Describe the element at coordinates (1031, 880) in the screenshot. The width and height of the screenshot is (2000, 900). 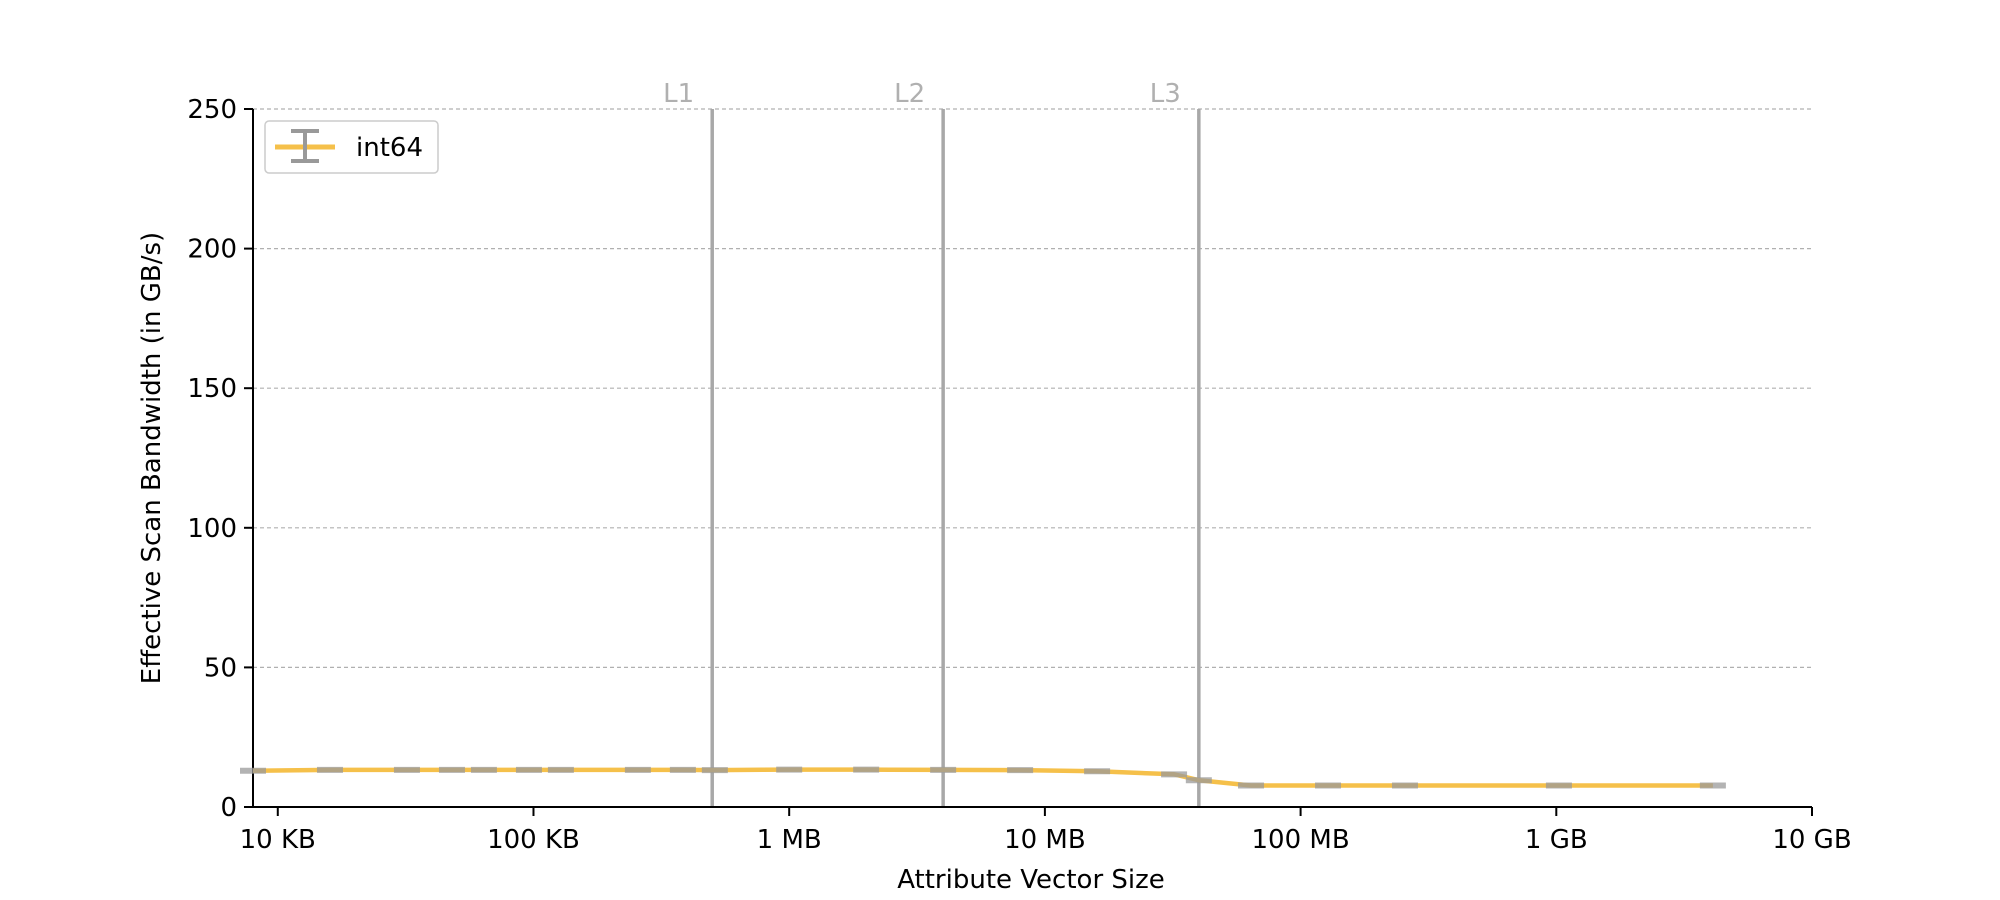
I see `x-axis-title: Attribute Vector Size` at that location.